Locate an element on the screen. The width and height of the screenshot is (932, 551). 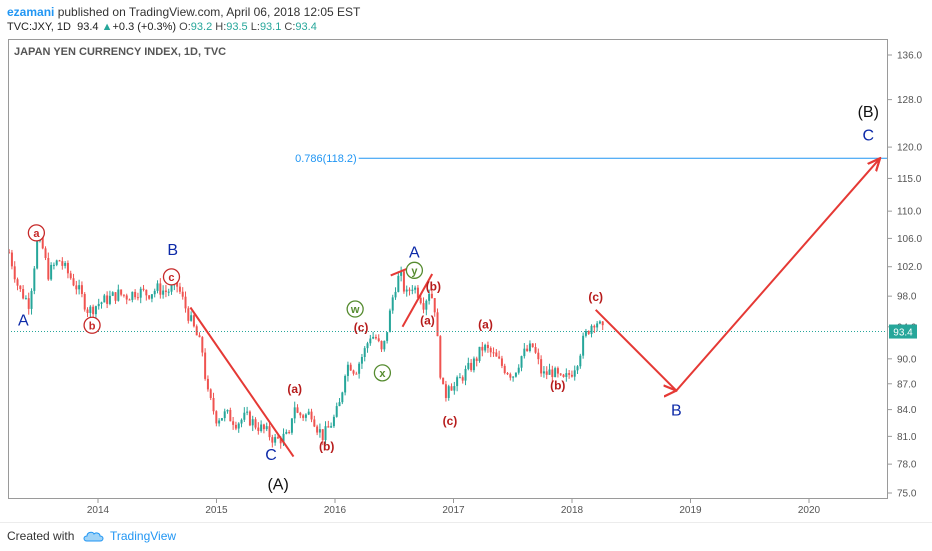
change-value: +0.3 (+0.3%) is located at coordinates (144, 27).